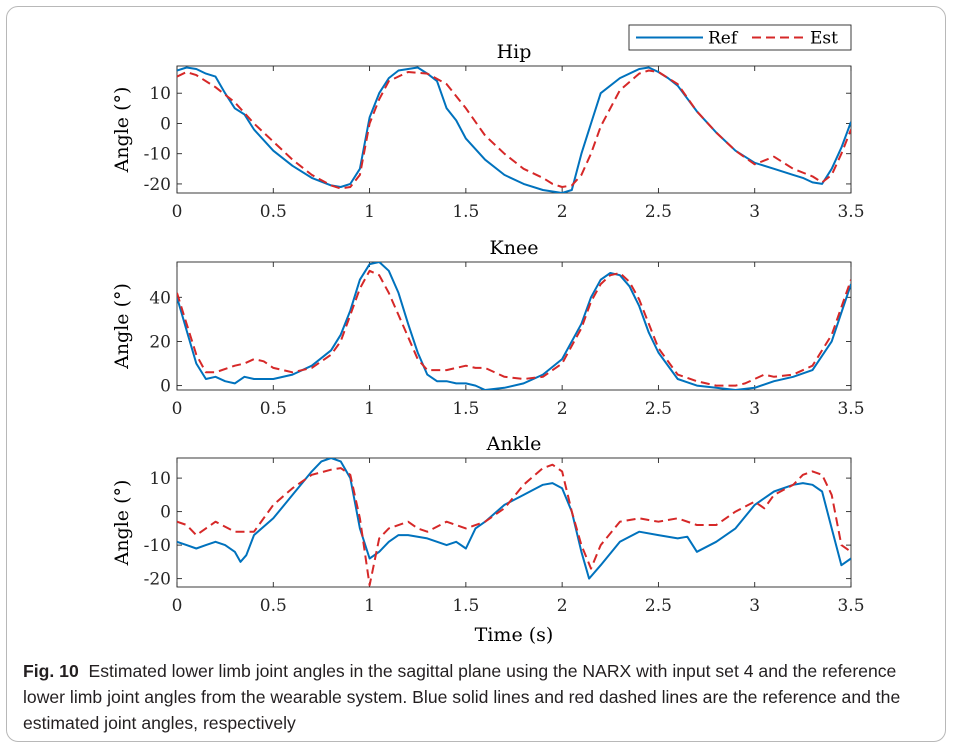 This screenshot has width=954, height=752. What do you see at coordinates (465, 212) in the screenshot?
I see `hip-xtick-label: 1.5` at bounding box center [465, 212].